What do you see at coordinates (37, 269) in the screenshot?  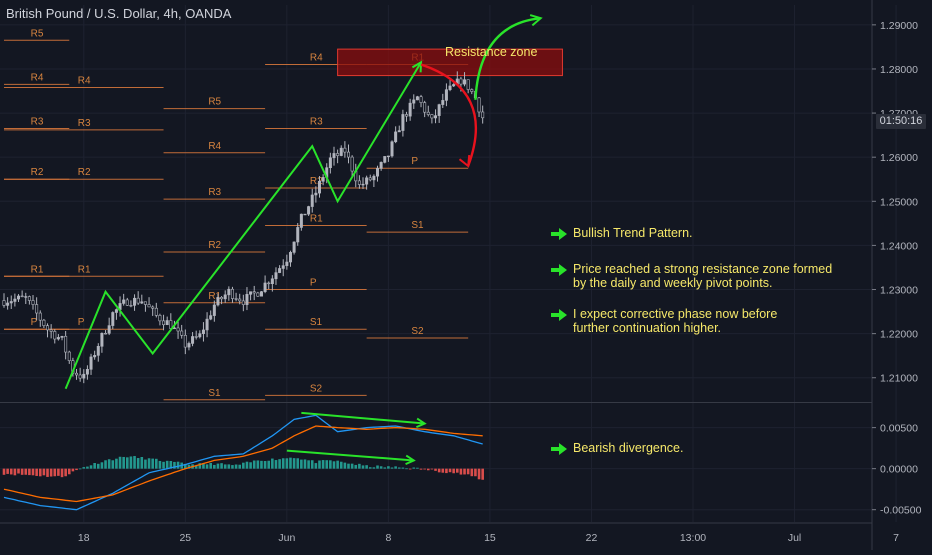 I see `pivot-label: R1` at bounding box center [37, 269].